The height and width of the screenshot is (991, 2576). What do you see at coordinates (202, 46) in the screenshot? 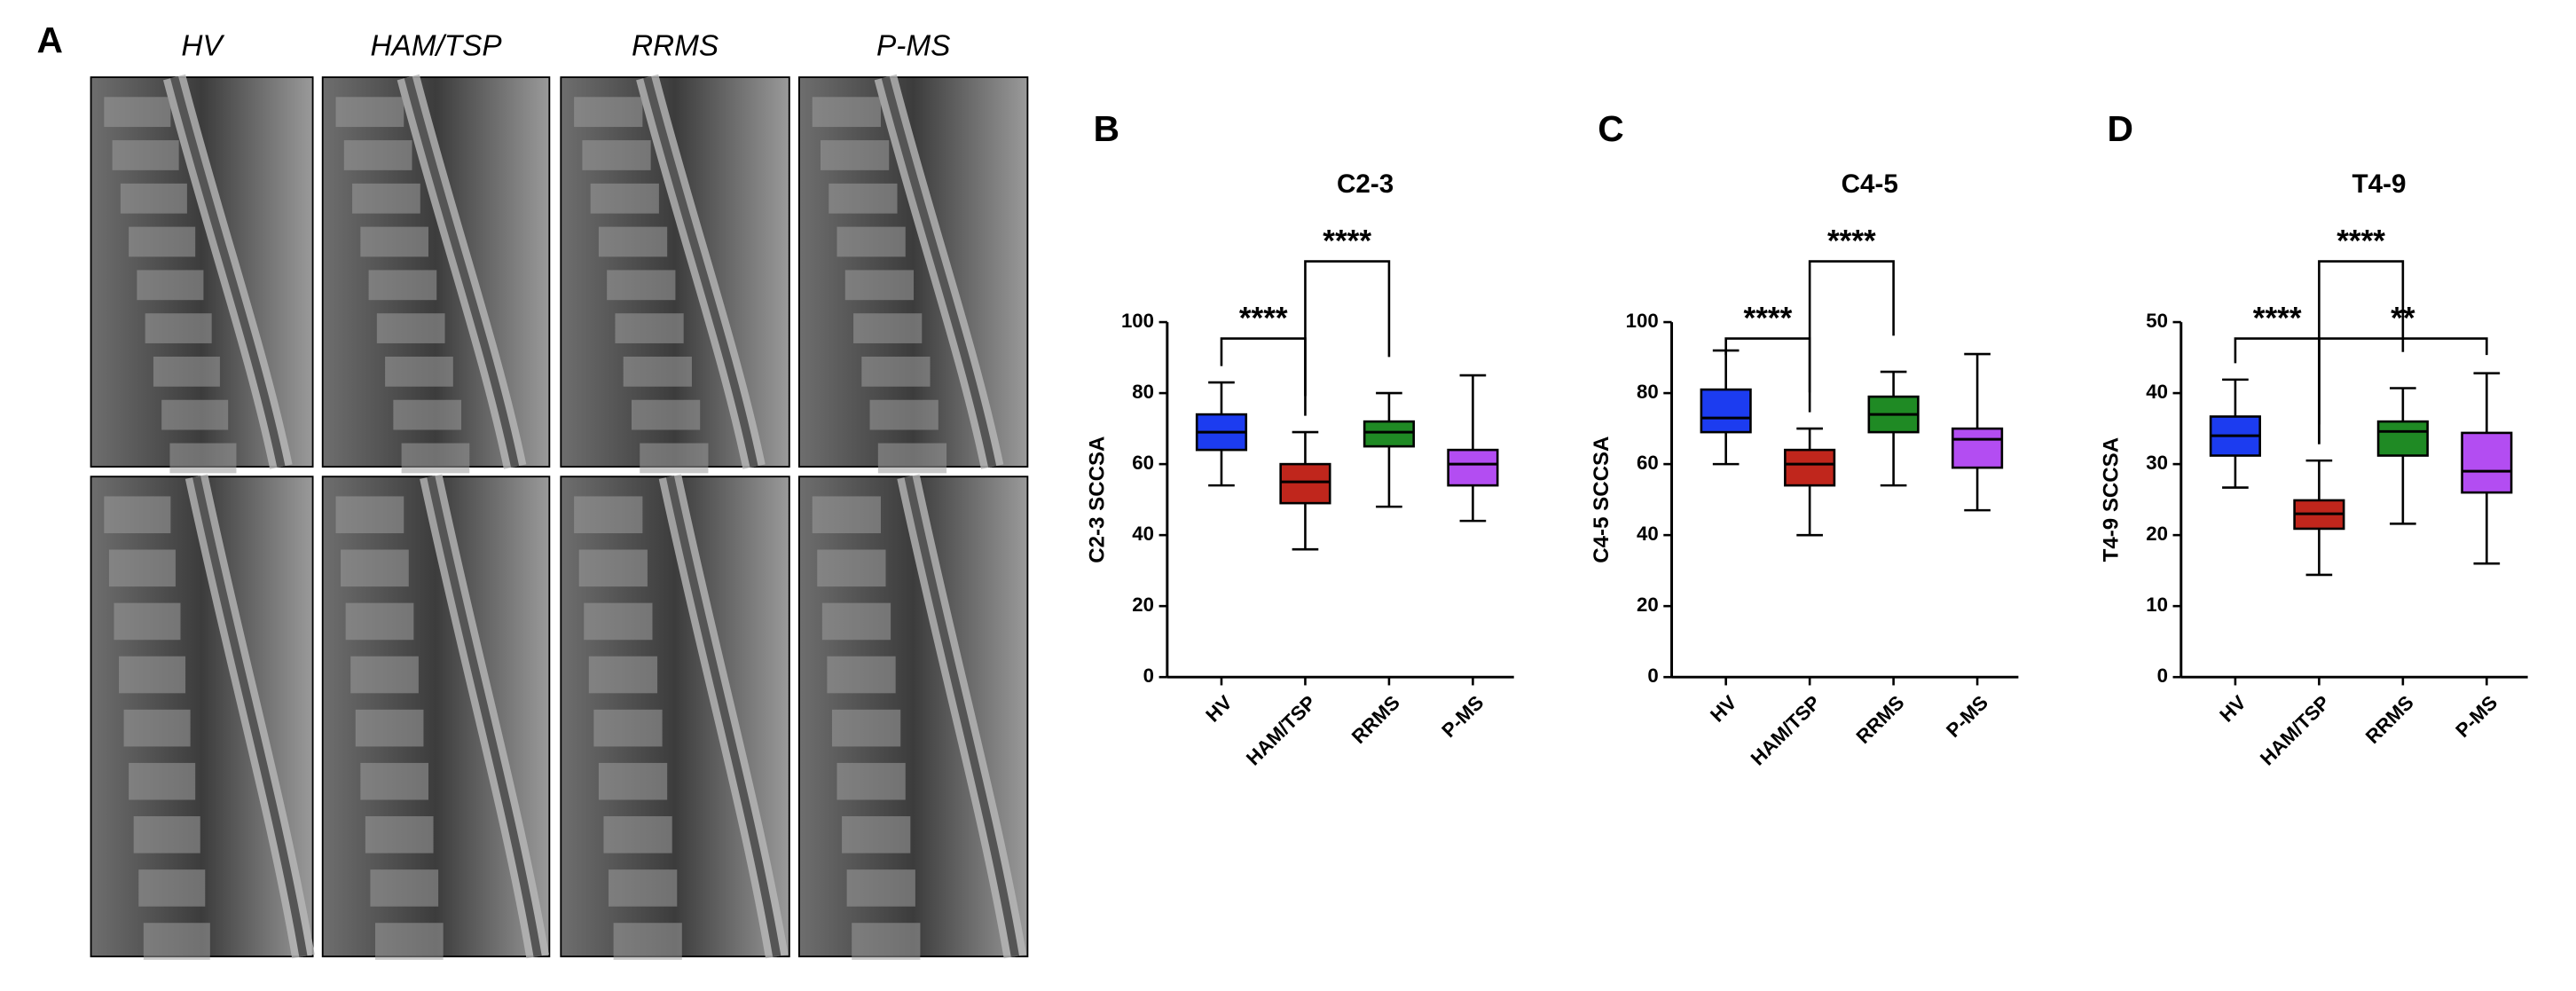
I see `column-label: HV` at bounding box center [202, 46].